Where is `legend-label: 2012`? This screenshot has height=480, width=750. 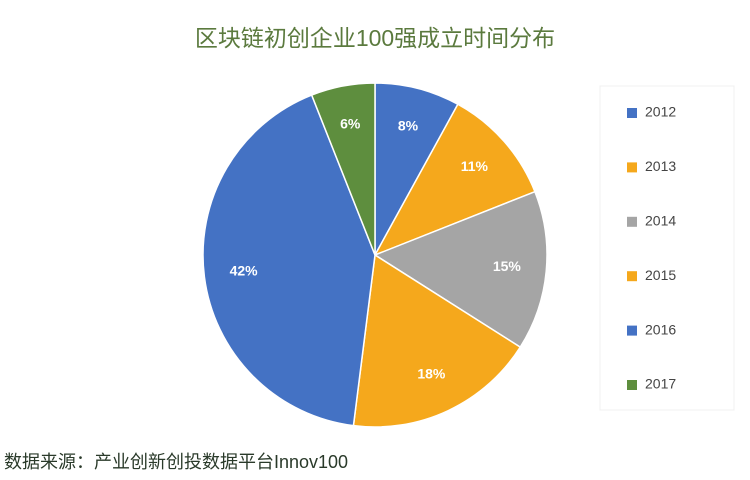 legend-label: 2012 is located at coordinates (660, 112).